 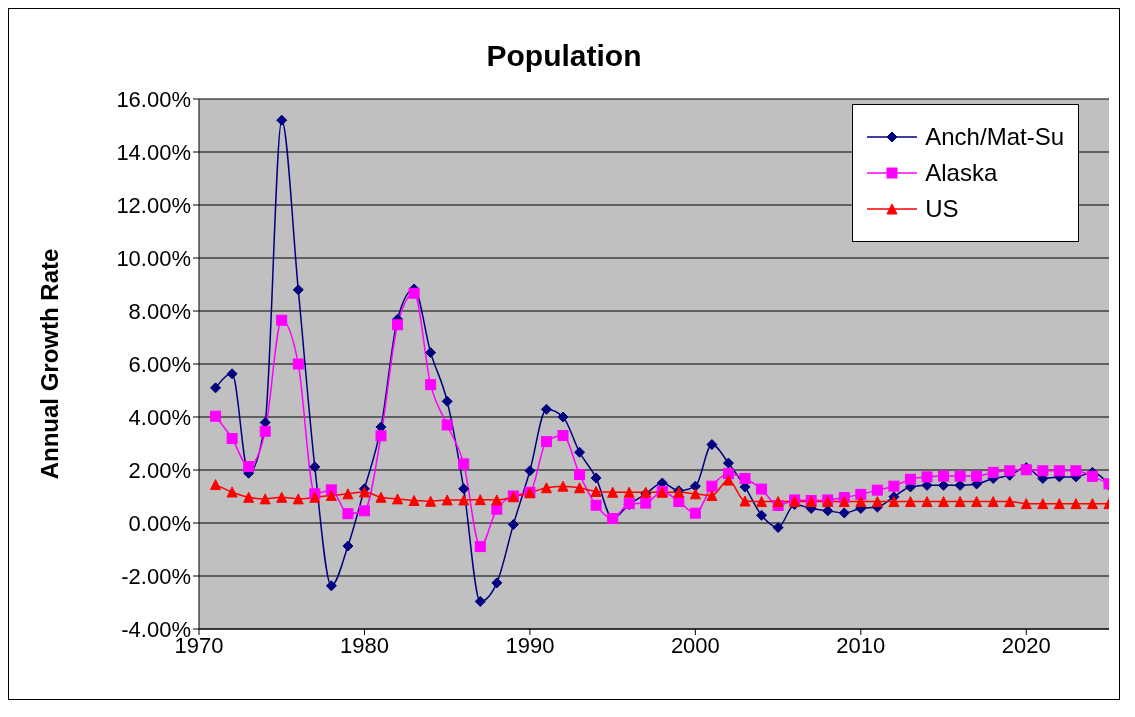 I want to click on y-axis-title: Annual Growth Rate, so click(x=49, y=364).